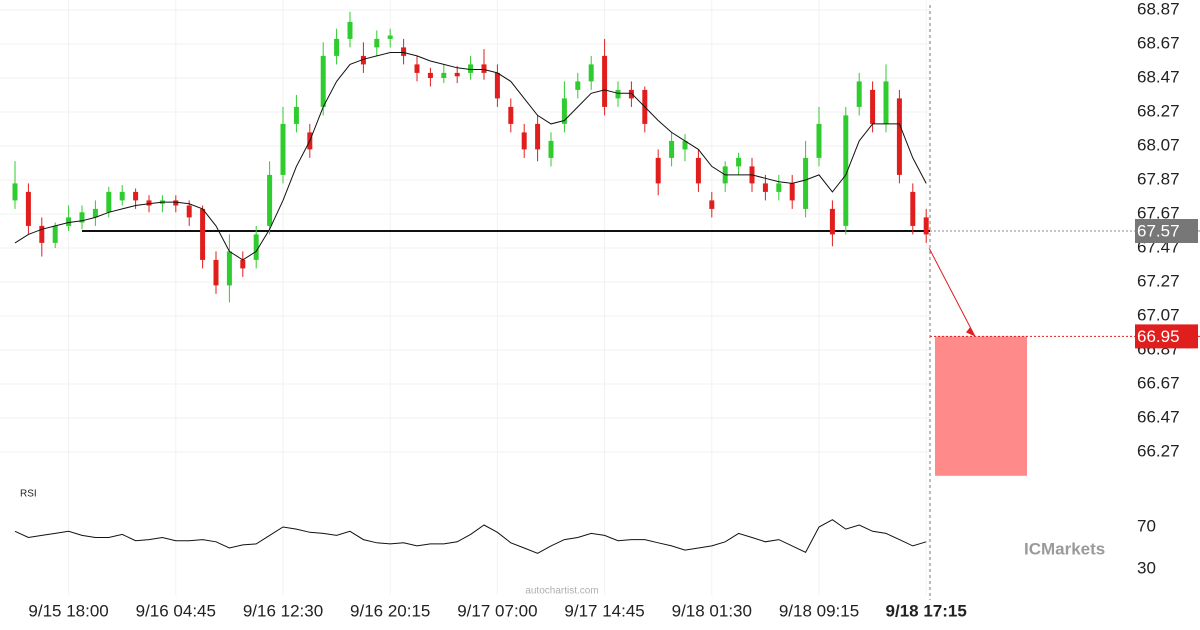  I want to click on y-tick-label: 68.67, so click(1158, 42).